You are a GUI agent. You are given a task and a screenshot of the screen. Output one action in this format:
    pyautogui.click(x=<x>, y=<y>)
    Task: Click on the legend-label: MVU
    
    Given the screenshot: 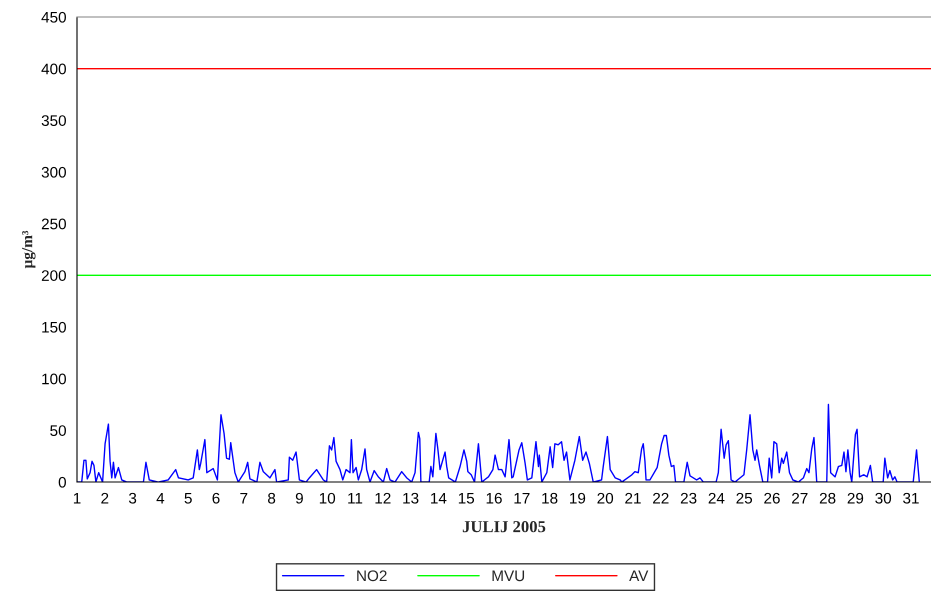 What is the action you would take?
    pyautogui.click(x=508, y=576)
    